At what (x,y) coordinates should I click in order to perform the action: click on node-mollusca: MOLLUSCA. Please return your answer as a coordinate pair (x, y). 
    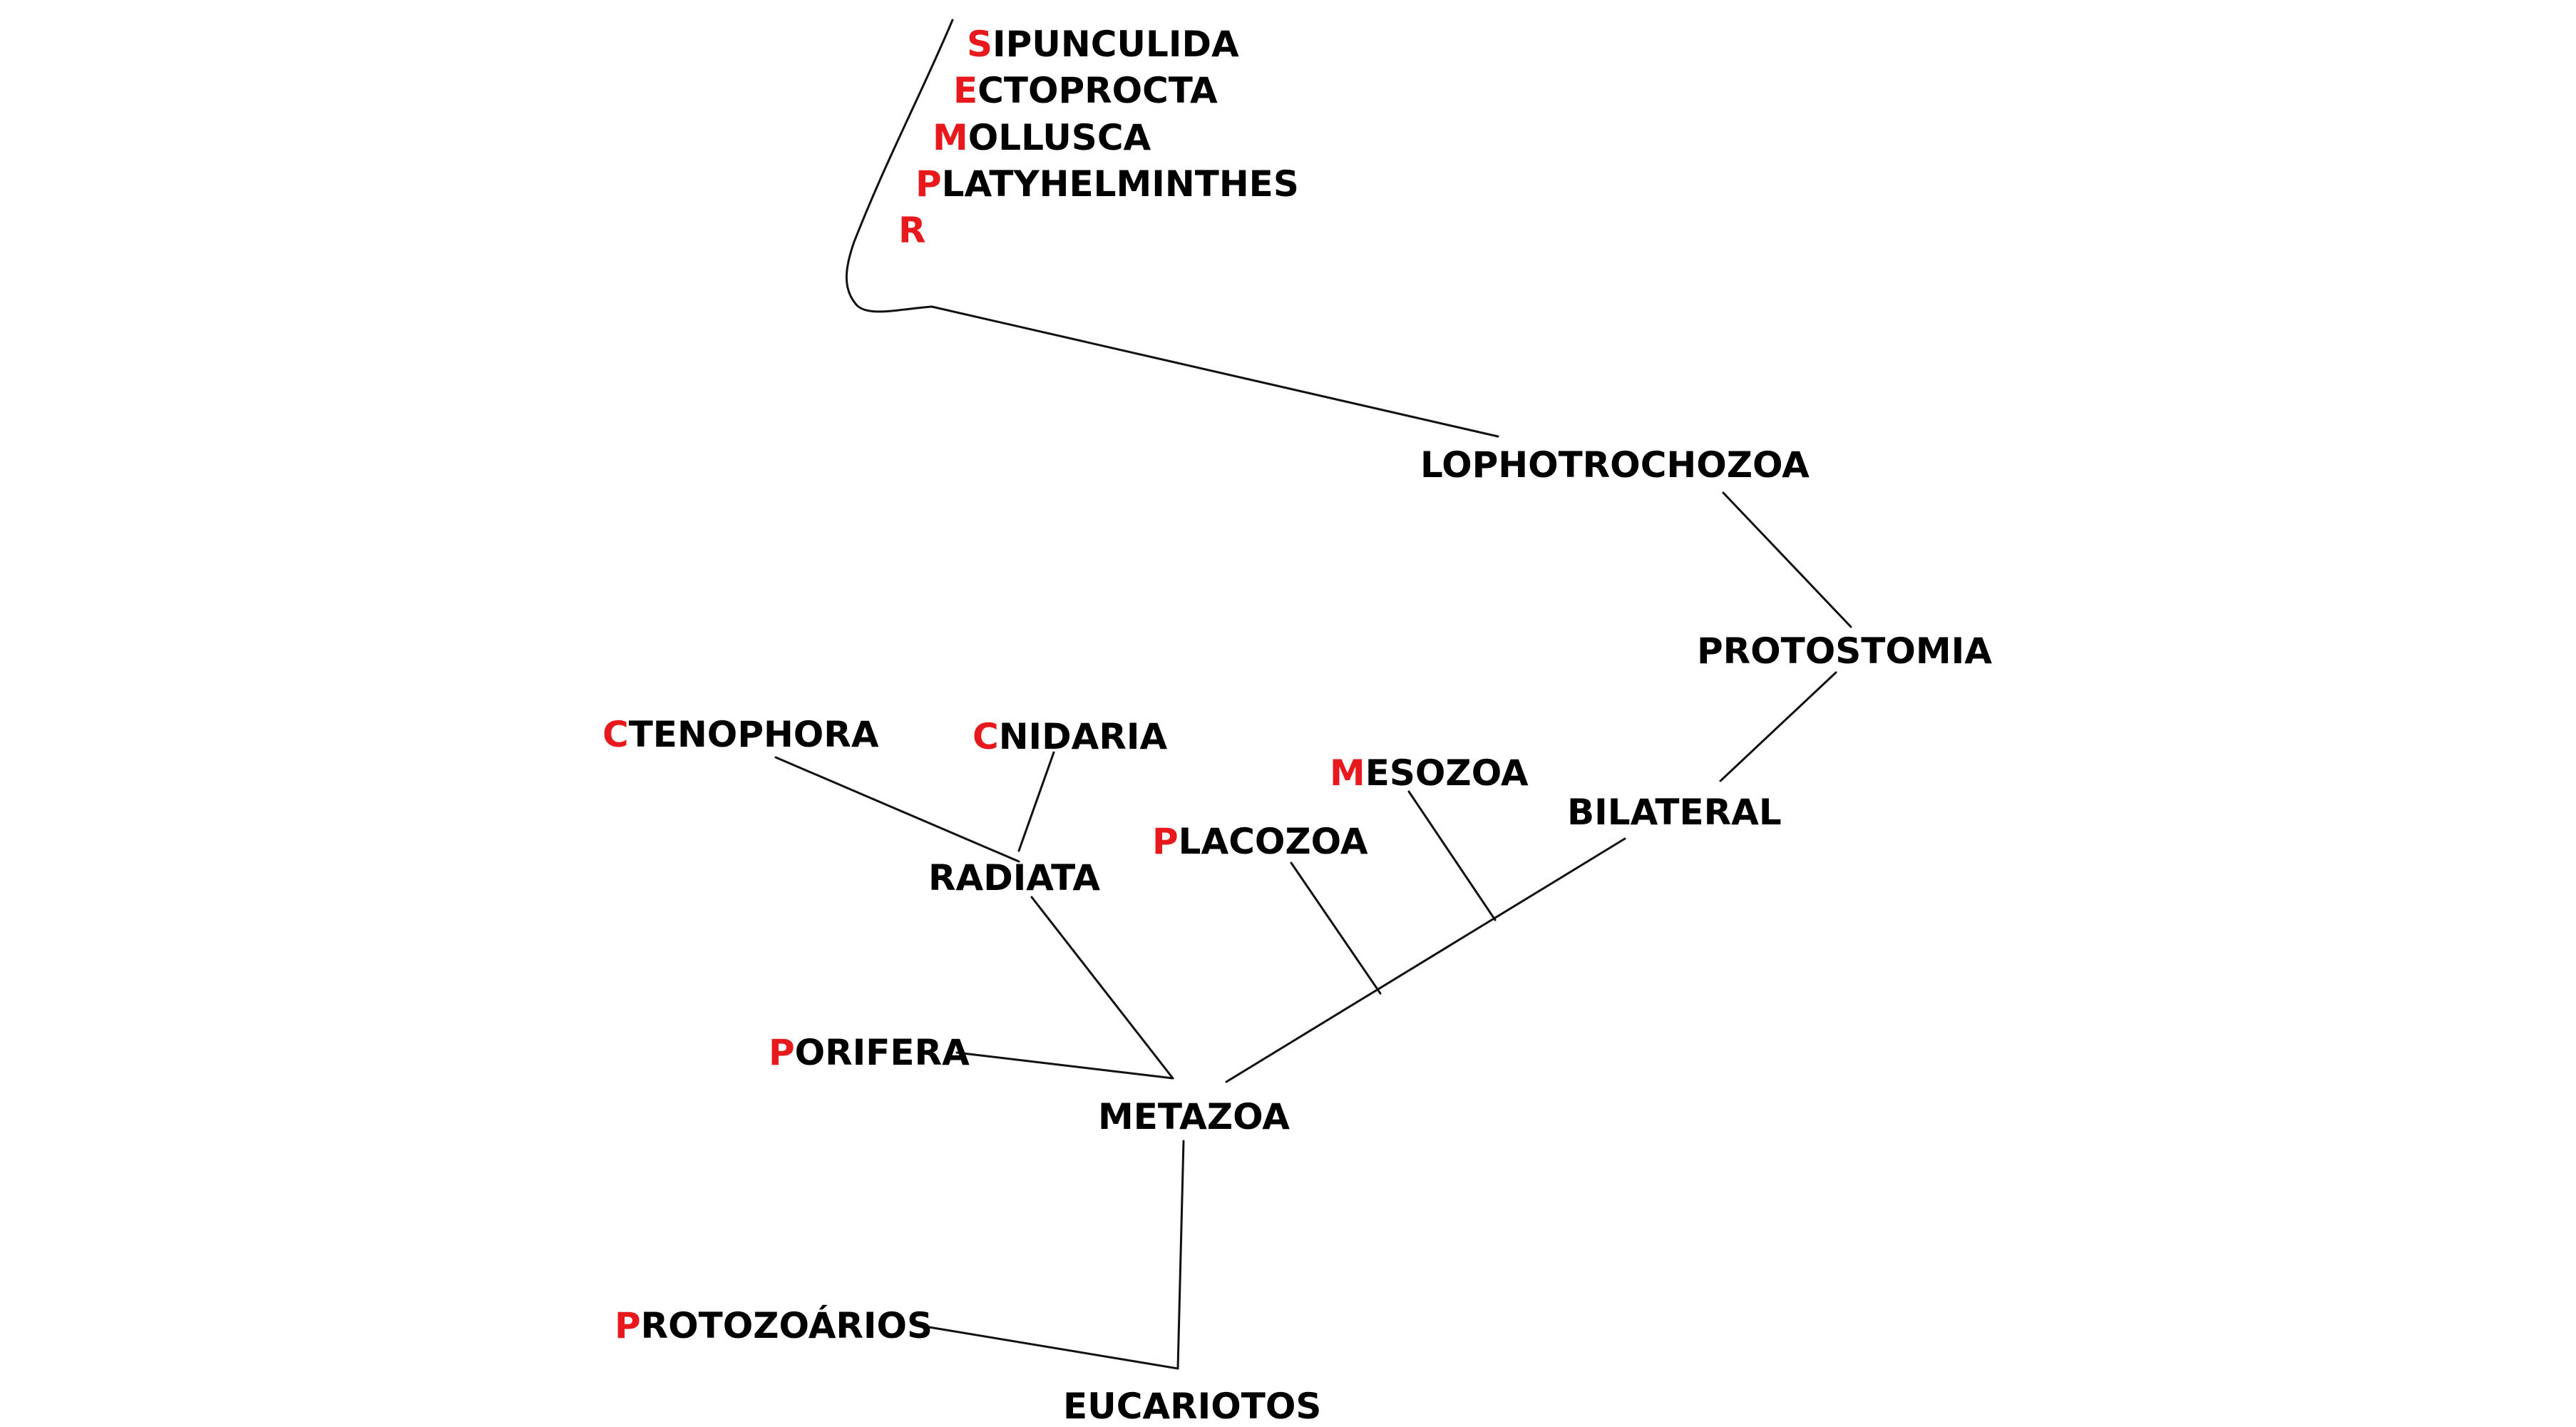
    Looking at the image, I should click on (1042, 138).